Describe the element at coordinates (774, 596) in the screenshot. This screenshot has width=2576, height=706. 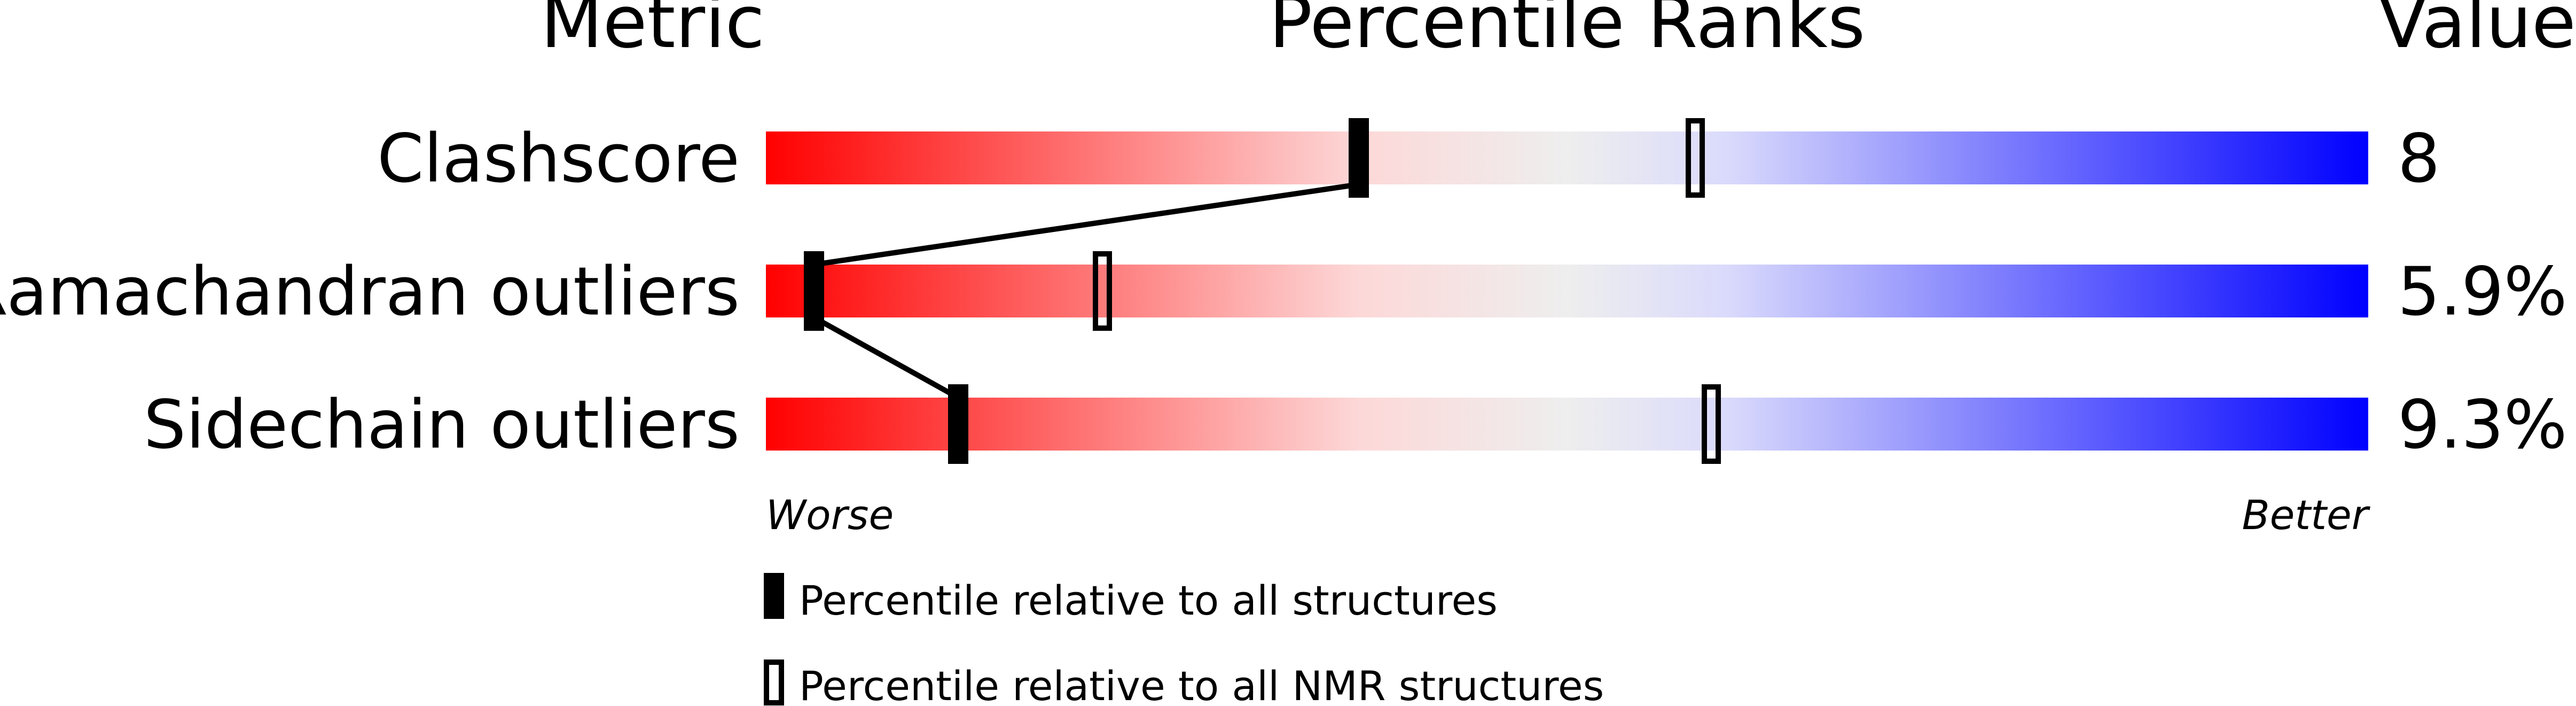
I see `legend-all-marker` at that location.